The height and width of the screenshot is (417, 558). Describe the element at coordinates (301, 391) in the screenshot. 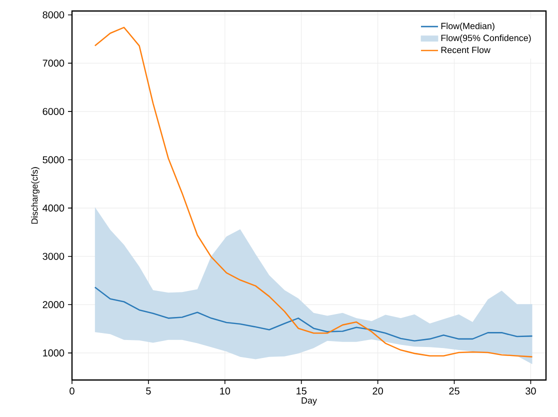

I see `x-tick-label: 15` at that location.